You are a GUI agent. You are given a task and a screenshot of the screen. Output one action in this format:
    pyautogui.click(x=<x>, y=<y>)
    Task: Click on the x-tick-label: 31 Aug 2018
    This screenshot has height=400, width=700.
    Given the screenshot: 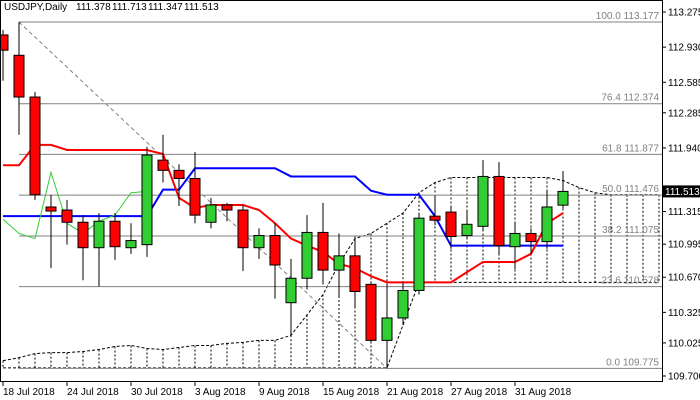 What is the action you would take?
    pyautogui.click(x=543, y=392)
    